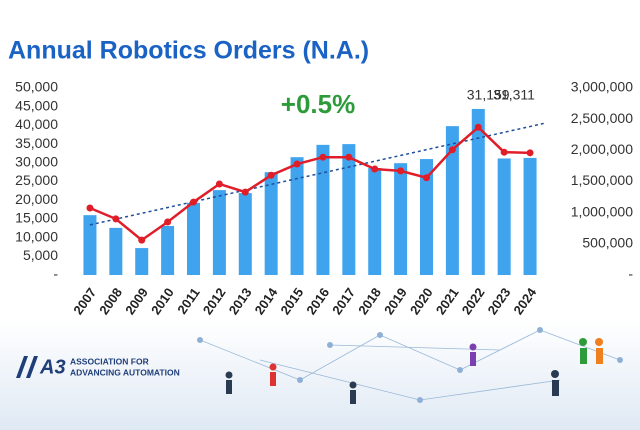  I want to click on x-tick-label: 2009, so click(136, 301).